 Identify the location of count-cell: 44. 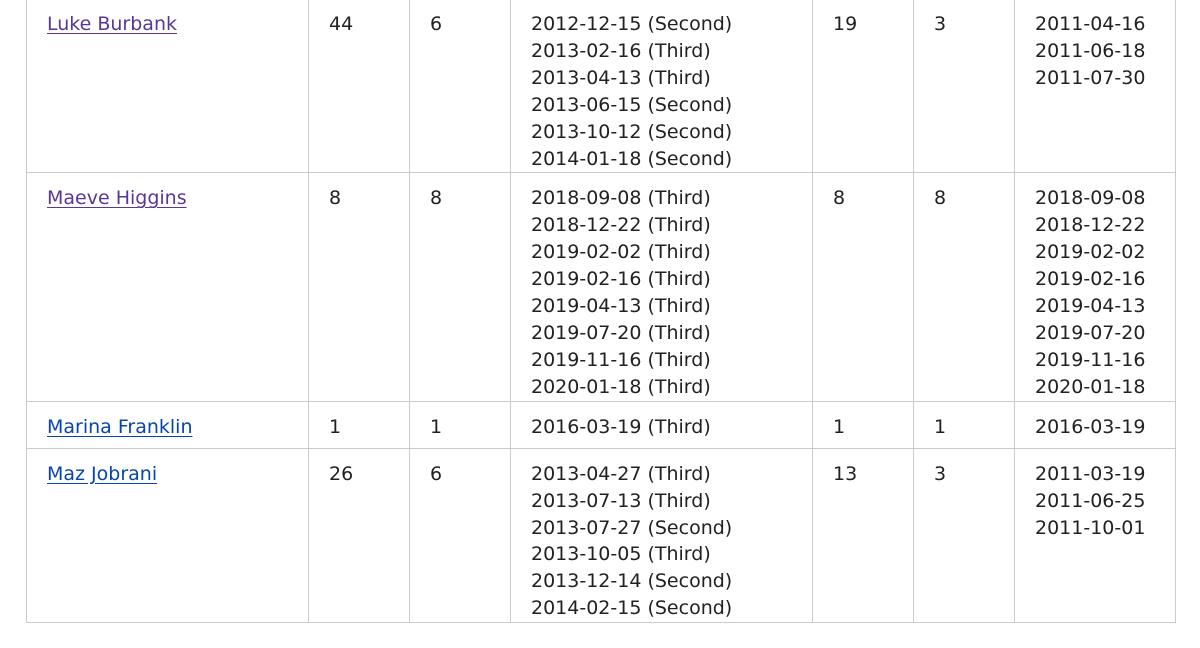
(359, 87).